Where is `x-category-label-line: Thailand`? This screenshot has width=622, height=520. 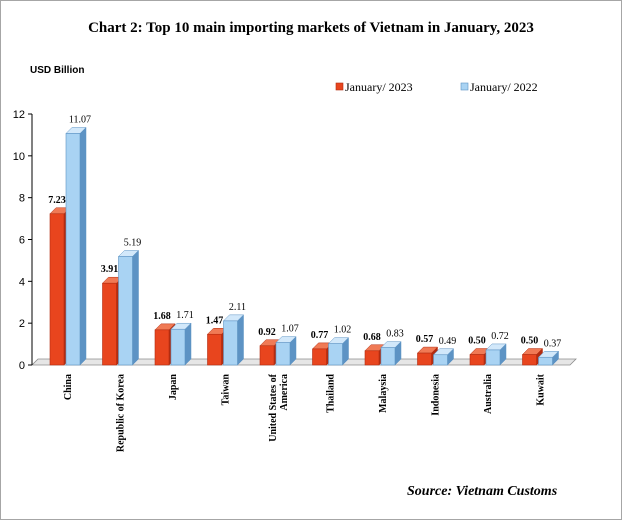
x-category-label-line: Thailand is located at coordinates (331, 393).